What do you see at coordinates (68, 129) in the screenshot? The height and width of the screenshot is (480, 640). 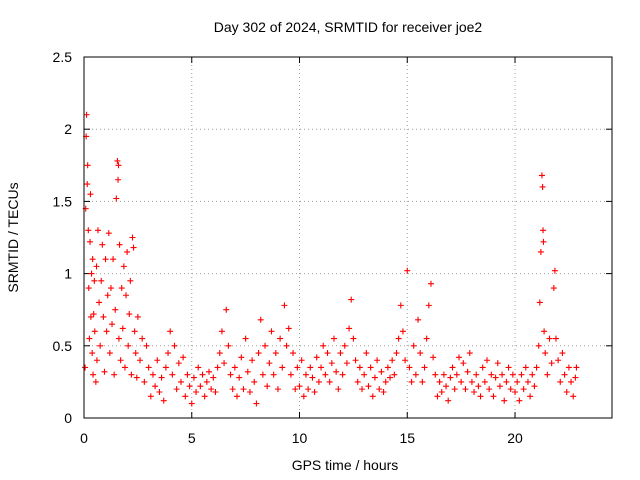 I see `y-tick-label: 2` at bounding box center [68, 129].